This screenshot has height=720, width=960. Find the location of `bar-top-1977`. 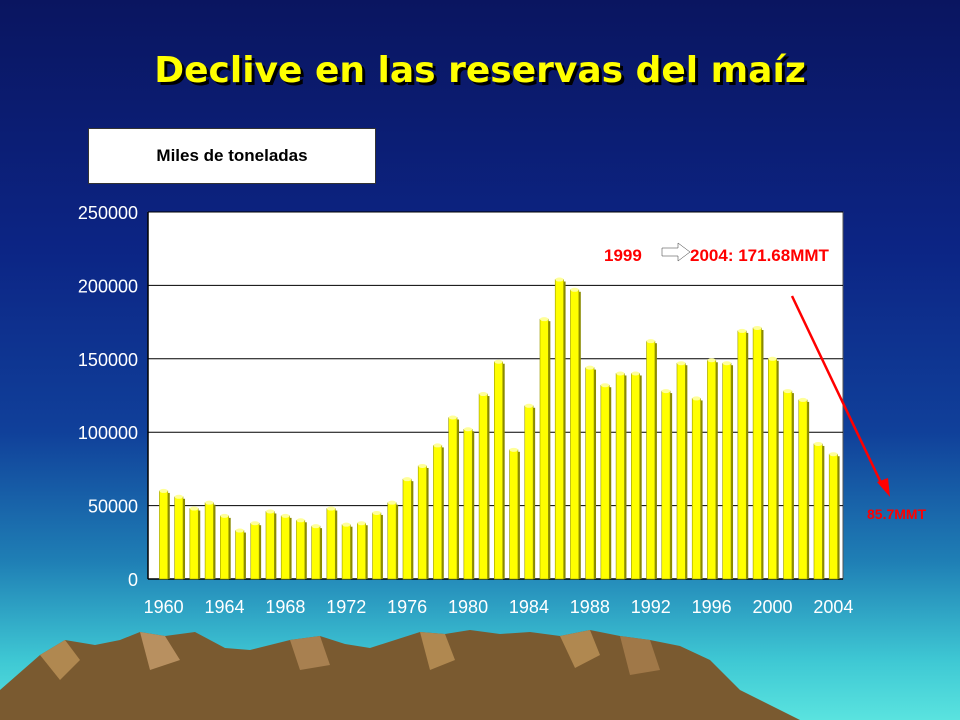

bar-top-1977 is located at coordinates (422, 465).